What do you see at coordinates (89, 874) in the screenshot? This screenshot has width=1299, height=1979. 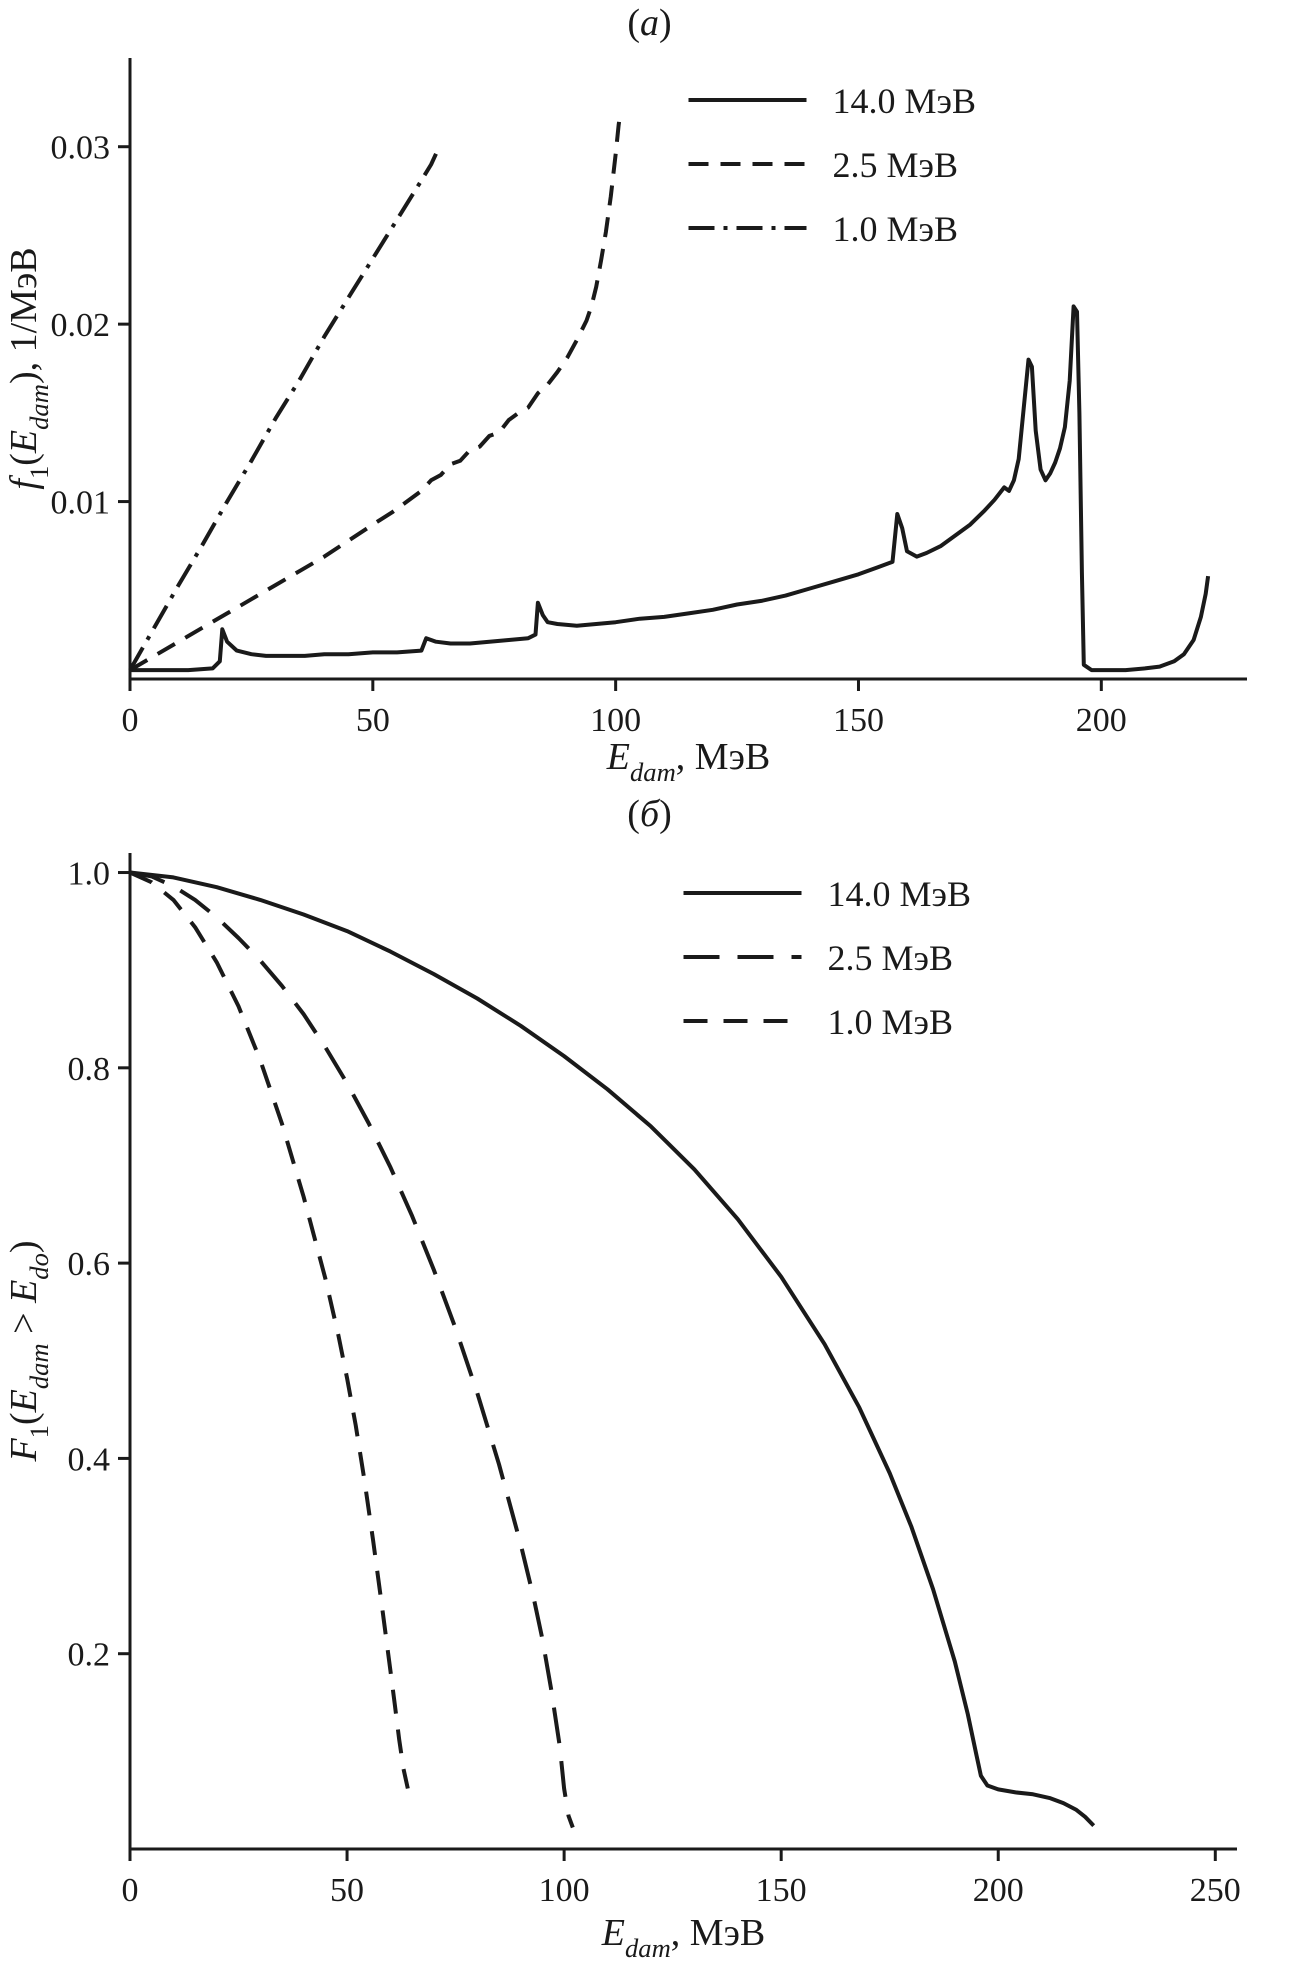 I see `y-tick-label: 1.0` at bounding box center [89, 874].